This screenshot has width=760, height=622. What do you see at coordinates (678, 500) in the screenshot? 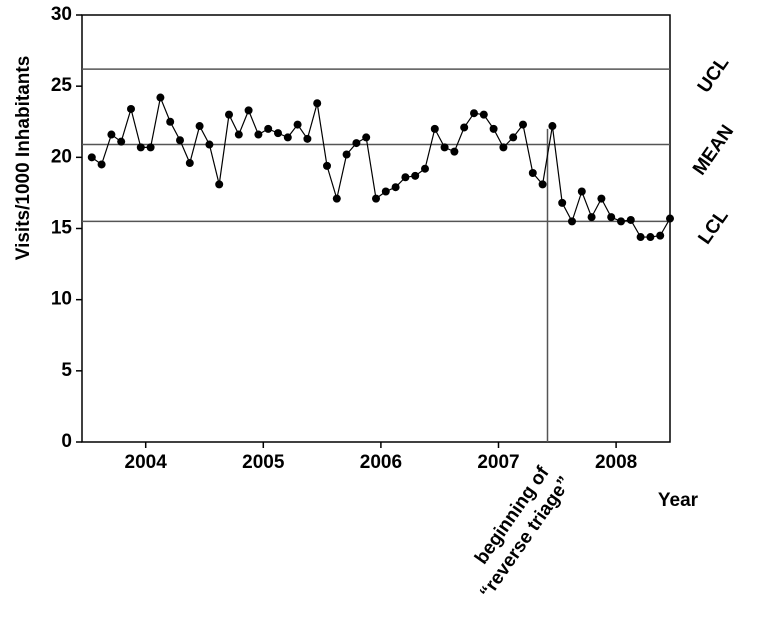
I see `x-axis-label: Year` at bounding box center [678, 500].